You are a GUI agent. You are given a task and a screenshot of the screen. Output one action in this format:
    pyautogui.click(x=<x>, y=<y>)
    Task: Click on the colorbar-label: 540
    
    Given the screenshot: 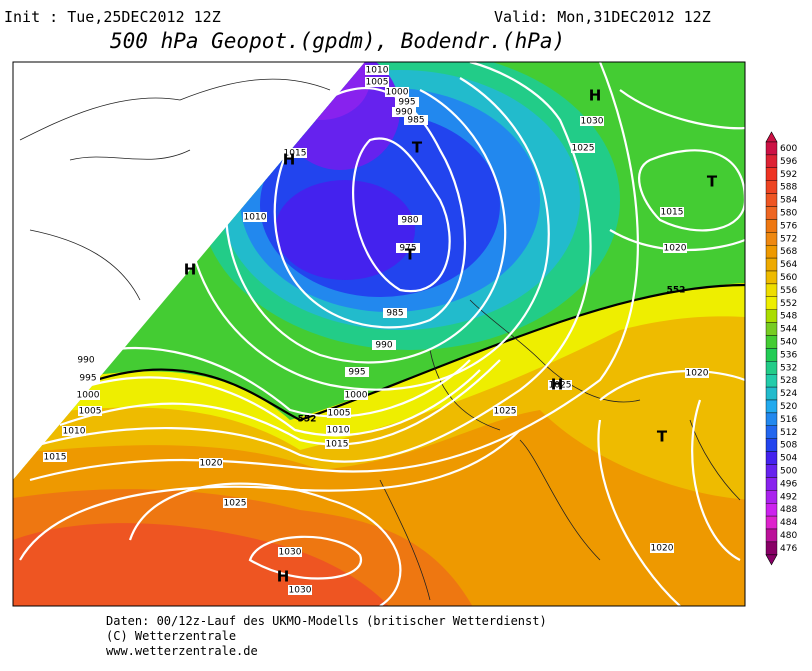 What is the action you would take?
    pyautogui.click(x=788, y=342)
    